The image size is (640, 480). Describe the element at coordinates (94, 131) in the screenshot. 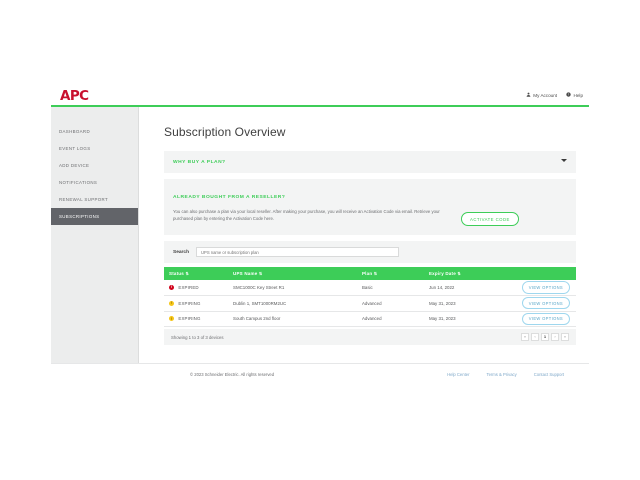

I see `sidebar-item-dashboard: DASHBOARD` at that location.